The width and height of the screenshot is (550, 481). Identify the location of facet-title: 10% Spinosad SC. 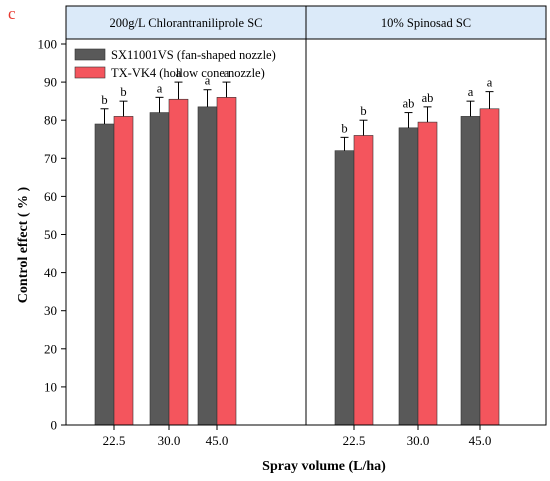
(426, 23).